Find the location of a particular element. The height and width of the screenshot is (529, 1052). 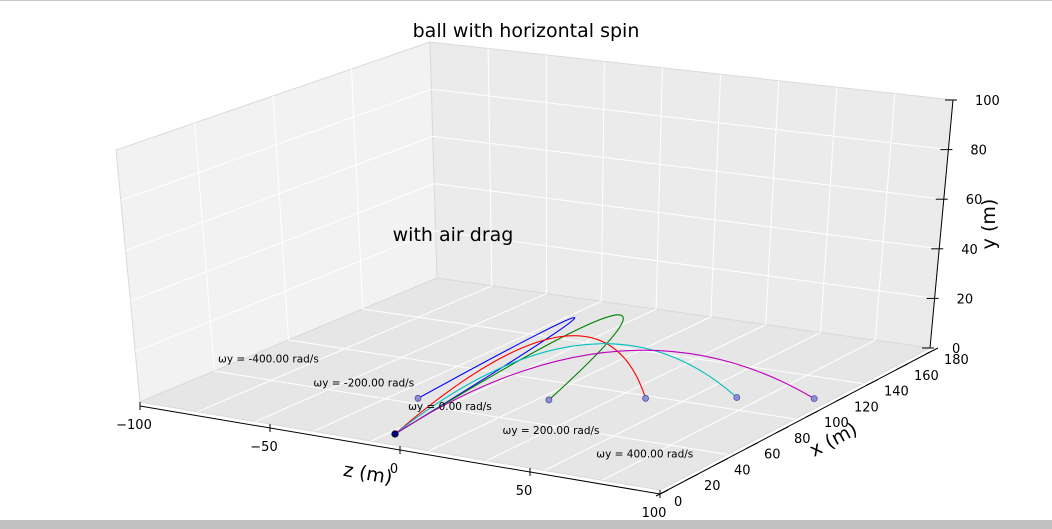

y-tick-label: 100 is located at coordinates (987, 101).